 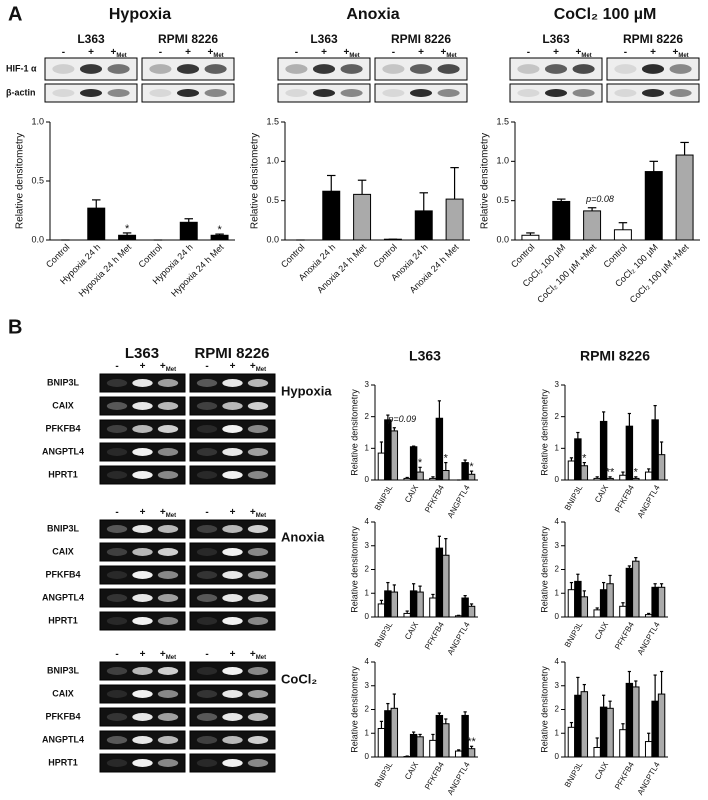 I want to click on gene-label: HPRT1, so click(x=63, y=762).